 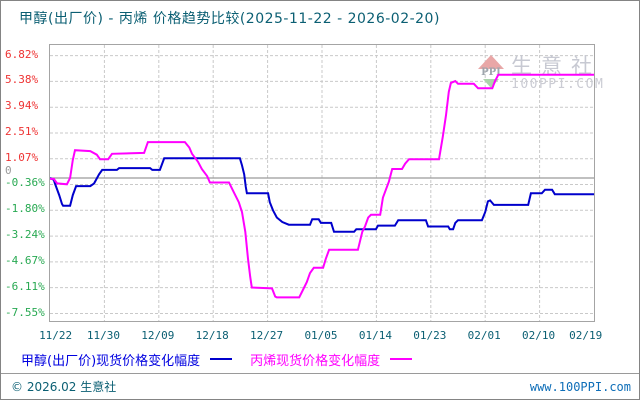 I want to click on y-axis-label: 5.38%, so click(x=22, y=80).